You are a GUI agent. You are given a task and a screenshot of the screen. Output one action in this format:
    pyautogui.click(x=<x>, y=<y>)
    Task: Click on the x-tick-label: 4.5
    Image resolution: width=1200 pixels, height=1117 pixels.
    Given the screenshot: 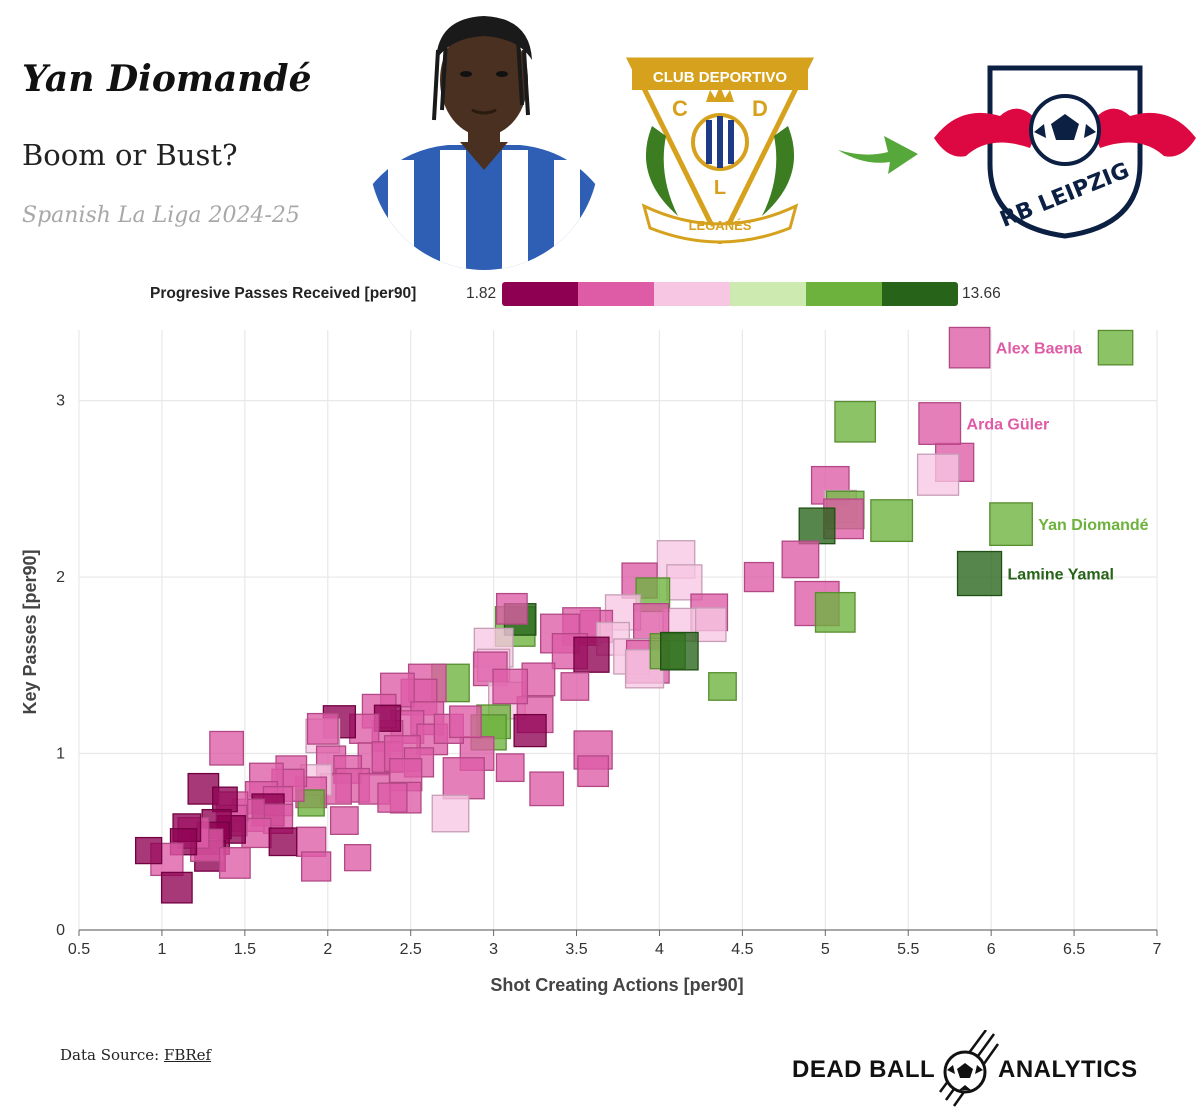 What is the action you would take?
    pyautogui.click(x=742, y=949)
    